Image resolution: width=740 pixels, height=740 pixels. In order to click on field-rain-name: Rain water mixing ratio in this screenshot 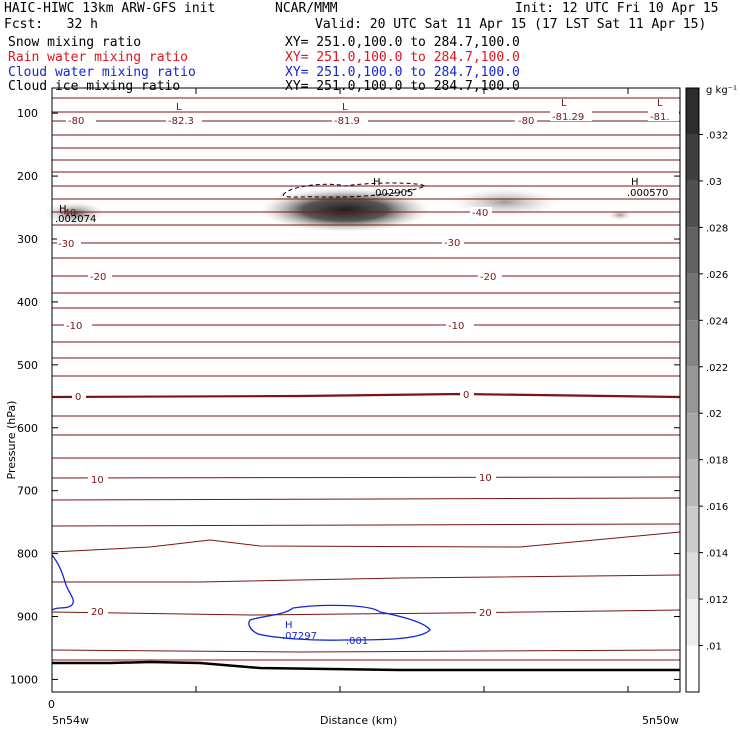, I will do `click(98, 57)`.